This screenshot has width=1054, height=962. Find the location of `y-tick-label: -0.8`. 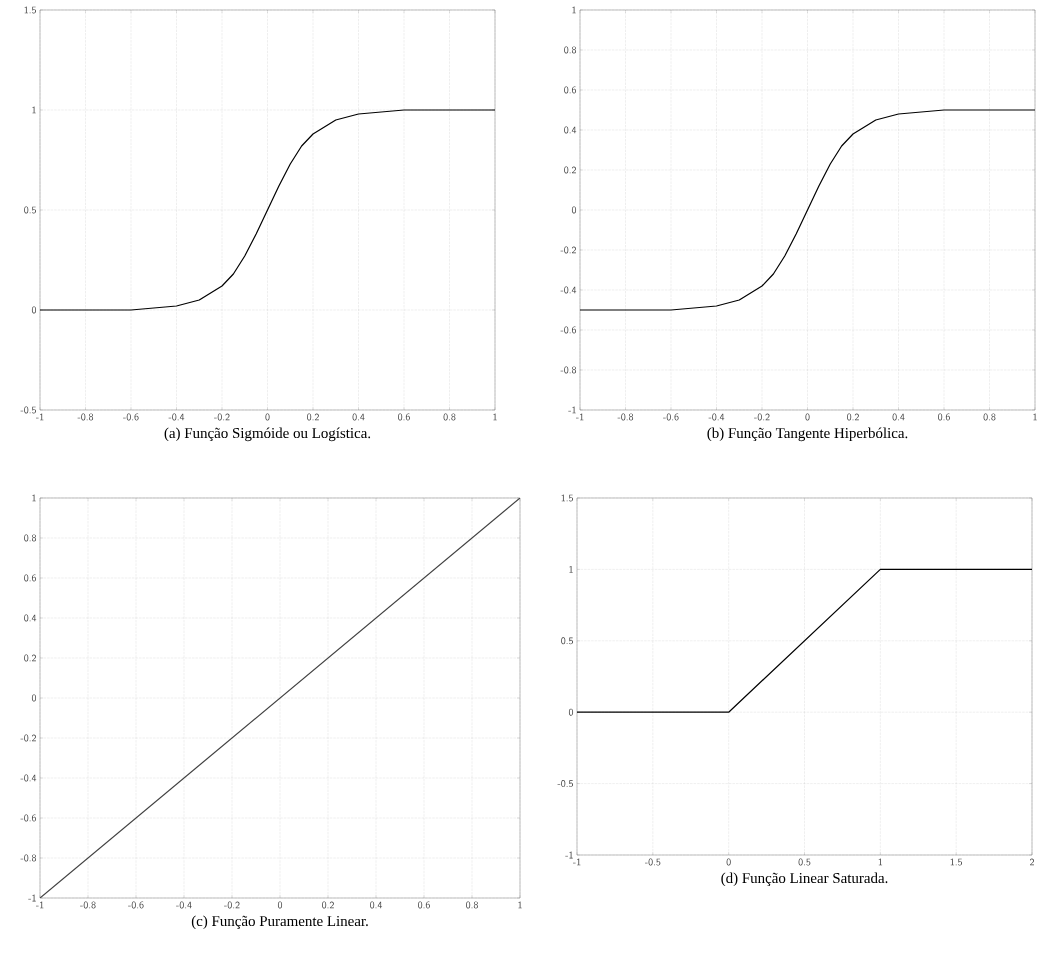

y-tick-label: -0.8 is located at coordinates (568, 370).